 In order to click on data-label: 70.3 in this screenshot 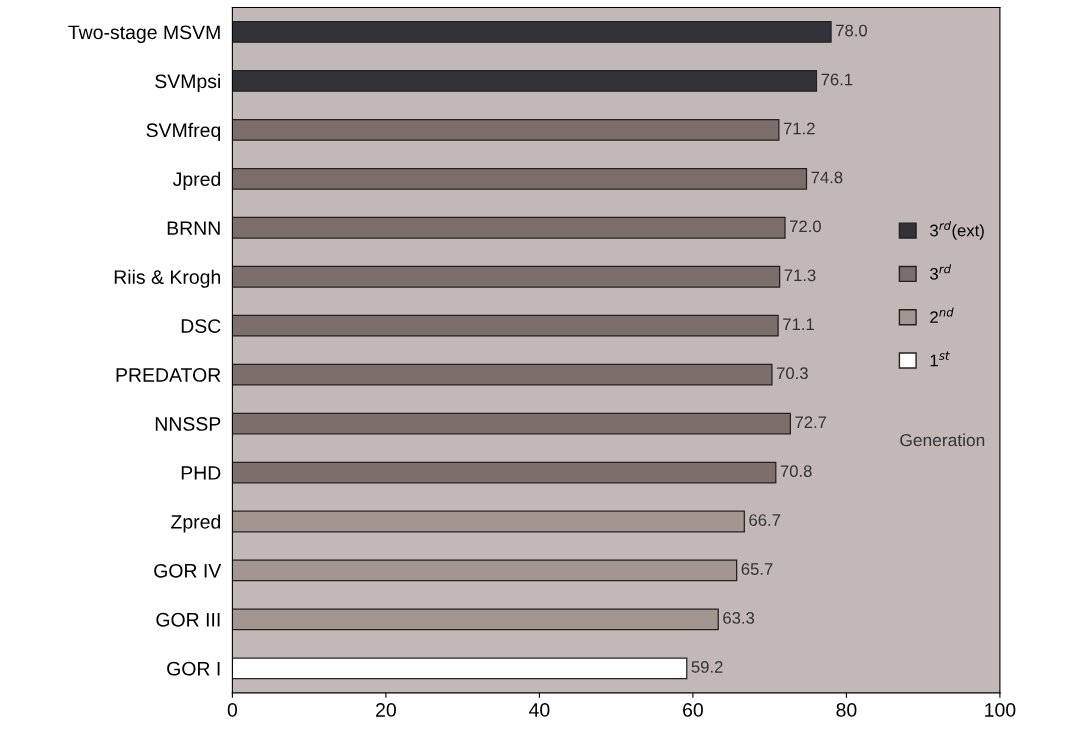, I will do `click(792, 373)`.